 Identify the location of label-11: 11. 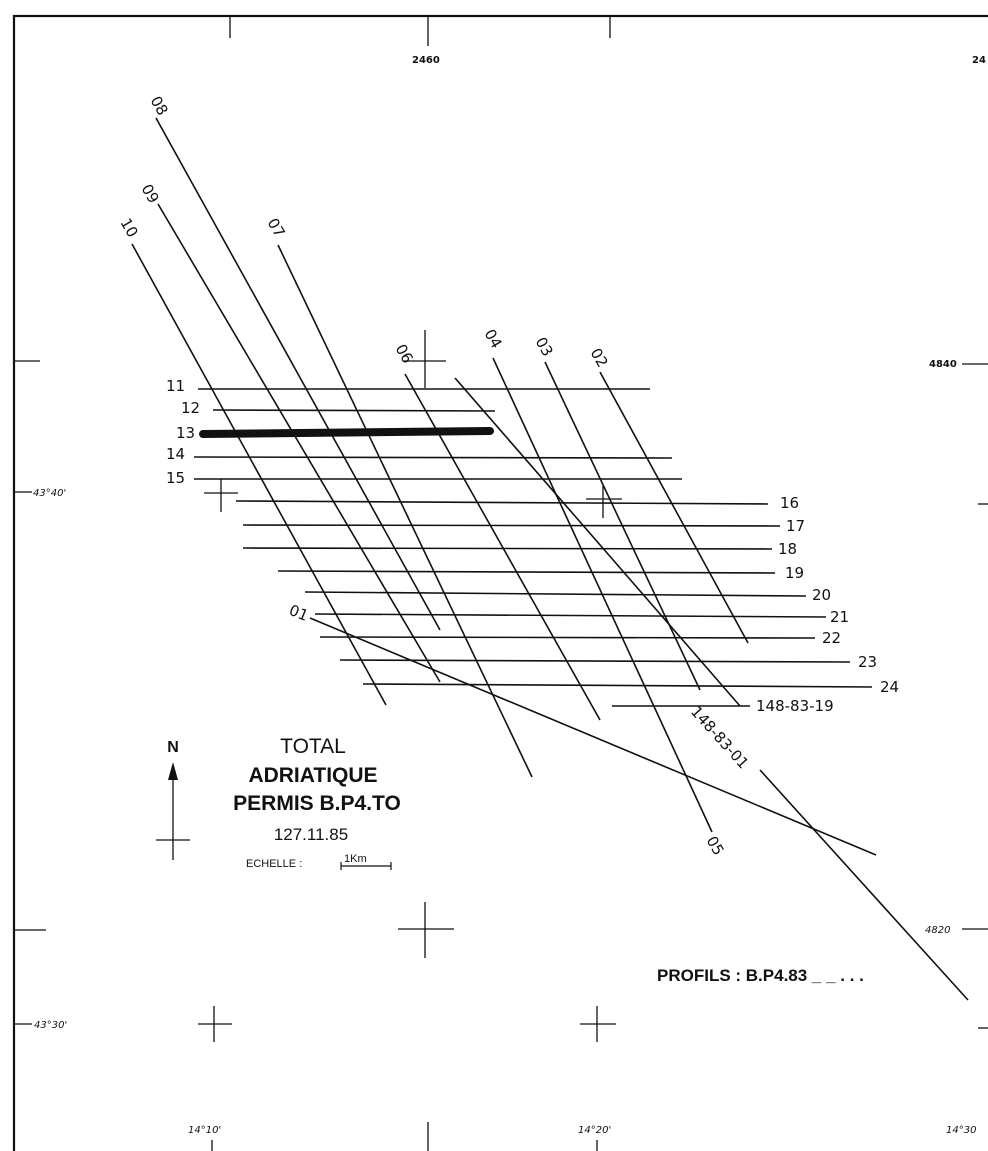
(175, 386).